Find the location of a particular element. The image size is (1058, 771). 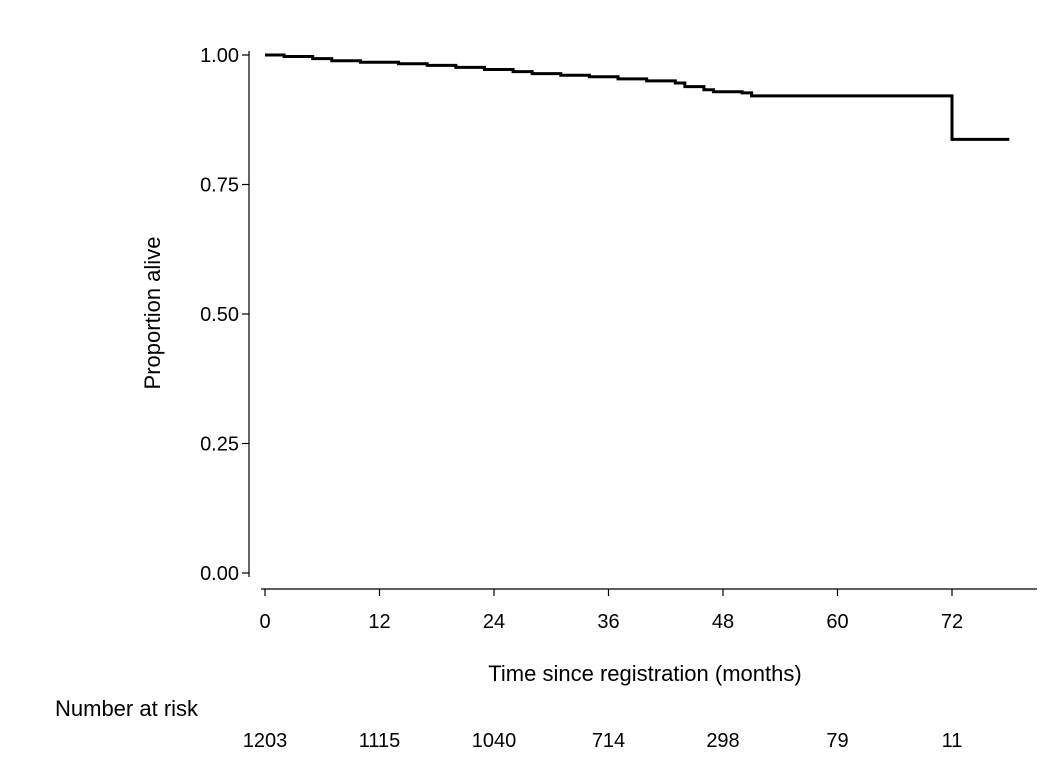

y-axis: 0.00 0.25 0.50 0.75 1.00 is located at coordinates (225, 315).